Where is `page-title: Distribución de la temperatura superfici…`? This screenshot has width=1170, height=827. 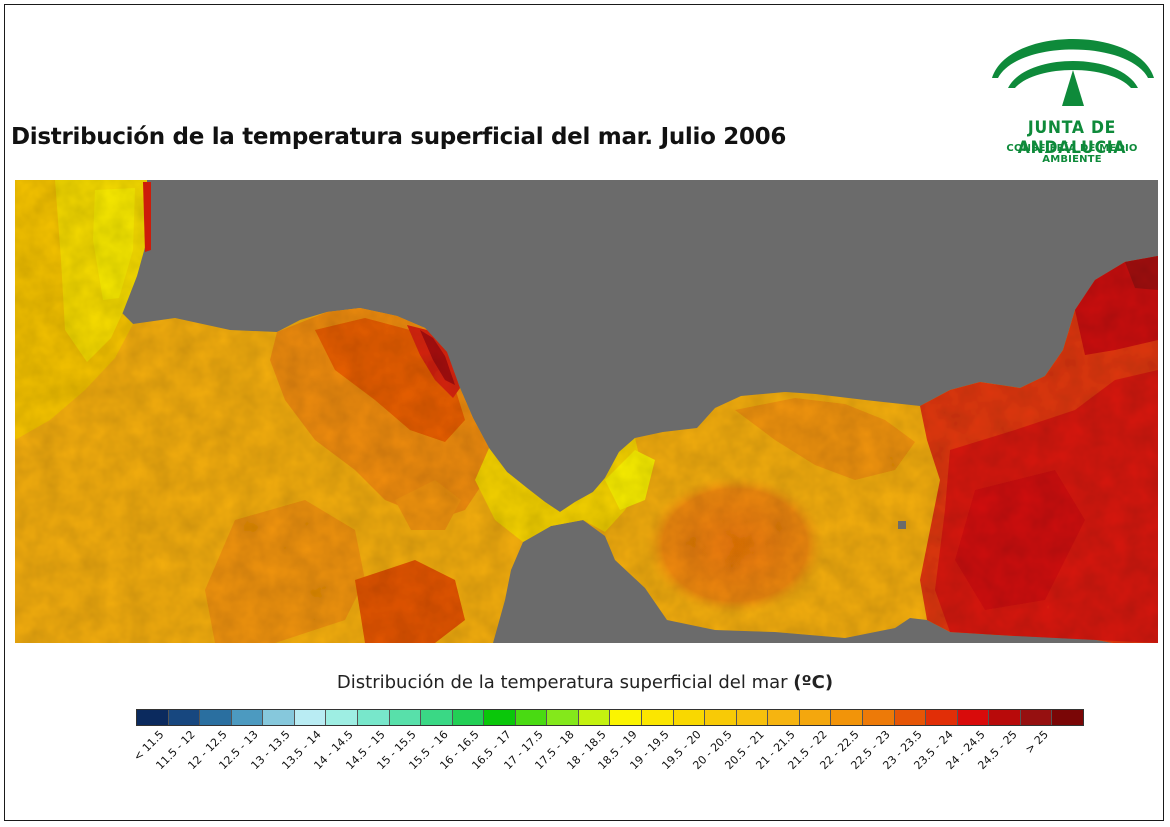
page-title: Distribución de la temperatura superfici… is located at coordinates (399, 137).